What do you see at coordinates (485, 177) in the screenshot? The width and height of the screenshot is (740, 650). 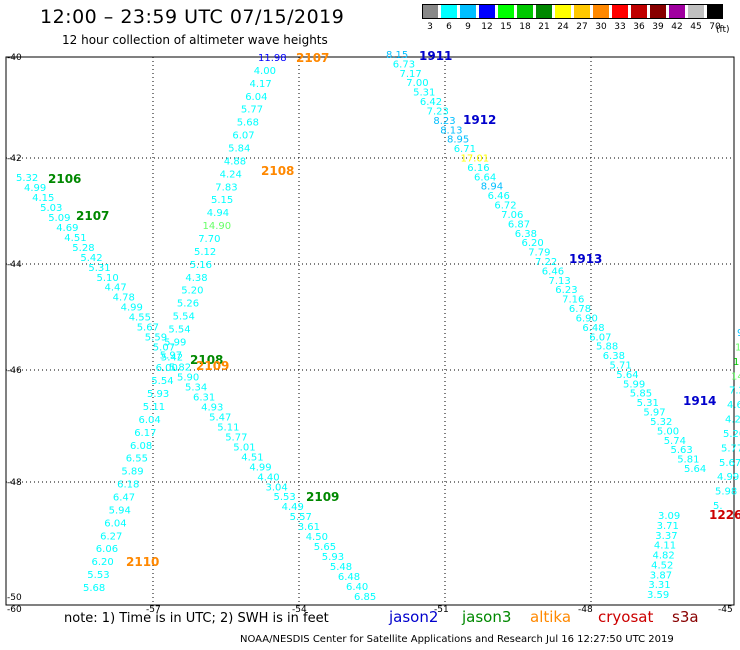 I see `wave-height-value: 6.64` at bounding box center [485, 177].